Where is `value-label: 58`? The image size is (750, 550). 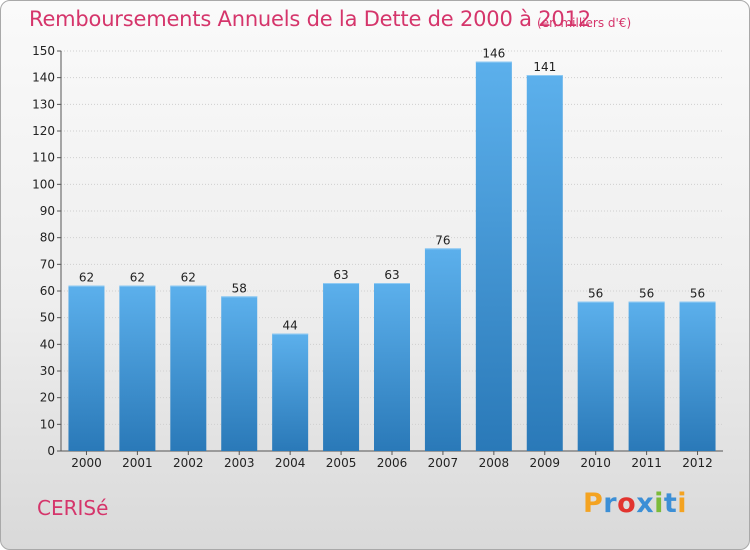 value-label: 58 is located at coordinates (239, 288).